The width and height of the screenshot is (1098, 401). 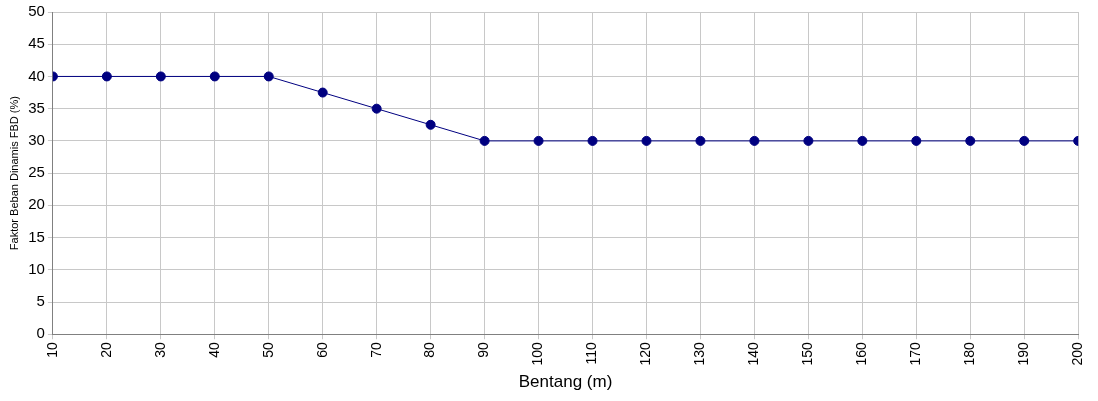 What do you see at coordinates (40, 301) in the screenshot?
I see `y-tick-label: 5` at bounding box center [40, 301].